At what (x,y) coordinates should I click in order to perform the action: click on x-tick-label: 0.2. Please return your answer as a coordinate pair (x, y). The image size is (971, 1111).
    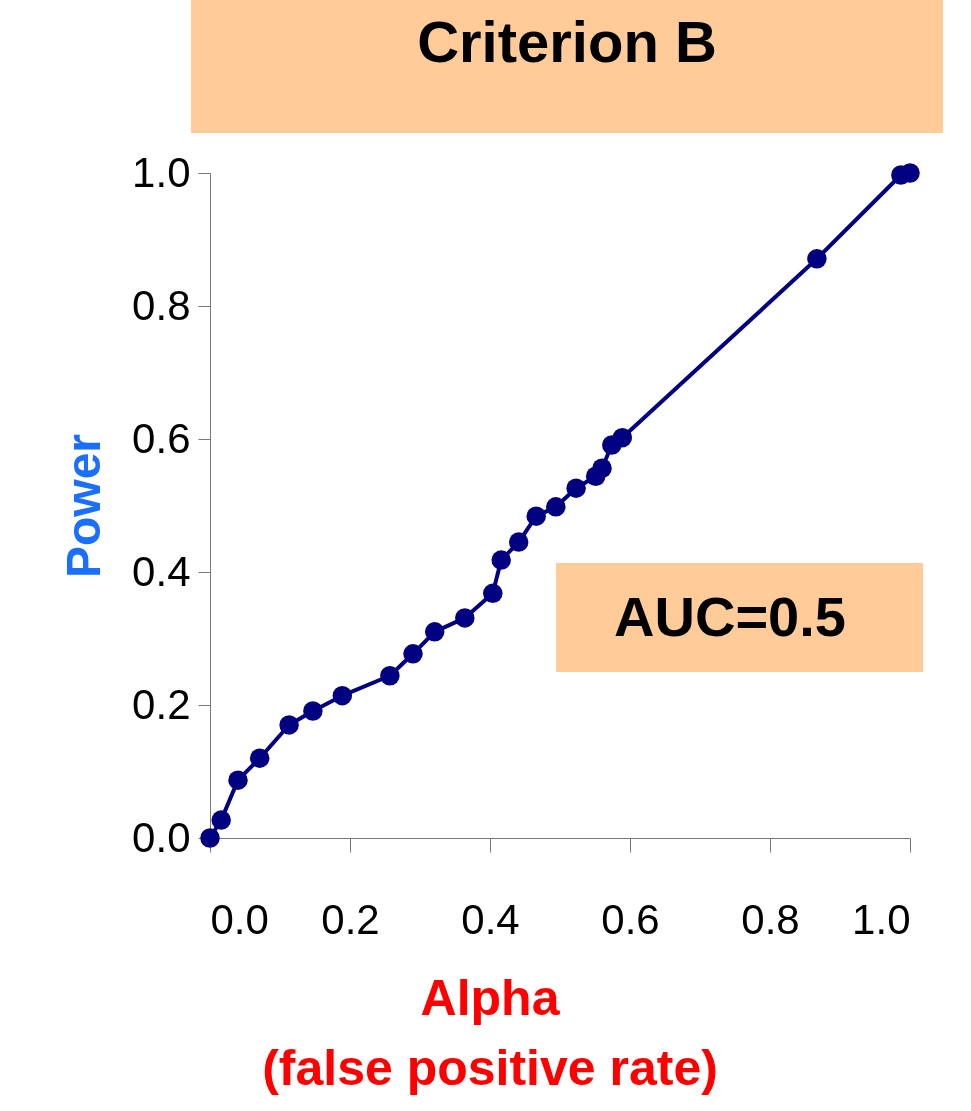
    Looking at the image, I should click on (350, 919).